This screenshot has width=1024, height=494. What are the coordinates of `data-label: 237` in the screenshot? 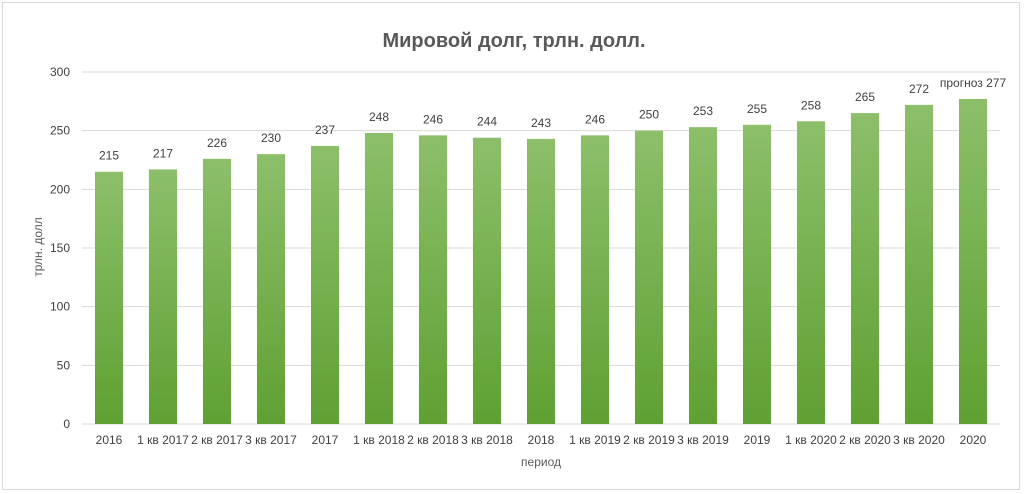 It's located at (325, 130).